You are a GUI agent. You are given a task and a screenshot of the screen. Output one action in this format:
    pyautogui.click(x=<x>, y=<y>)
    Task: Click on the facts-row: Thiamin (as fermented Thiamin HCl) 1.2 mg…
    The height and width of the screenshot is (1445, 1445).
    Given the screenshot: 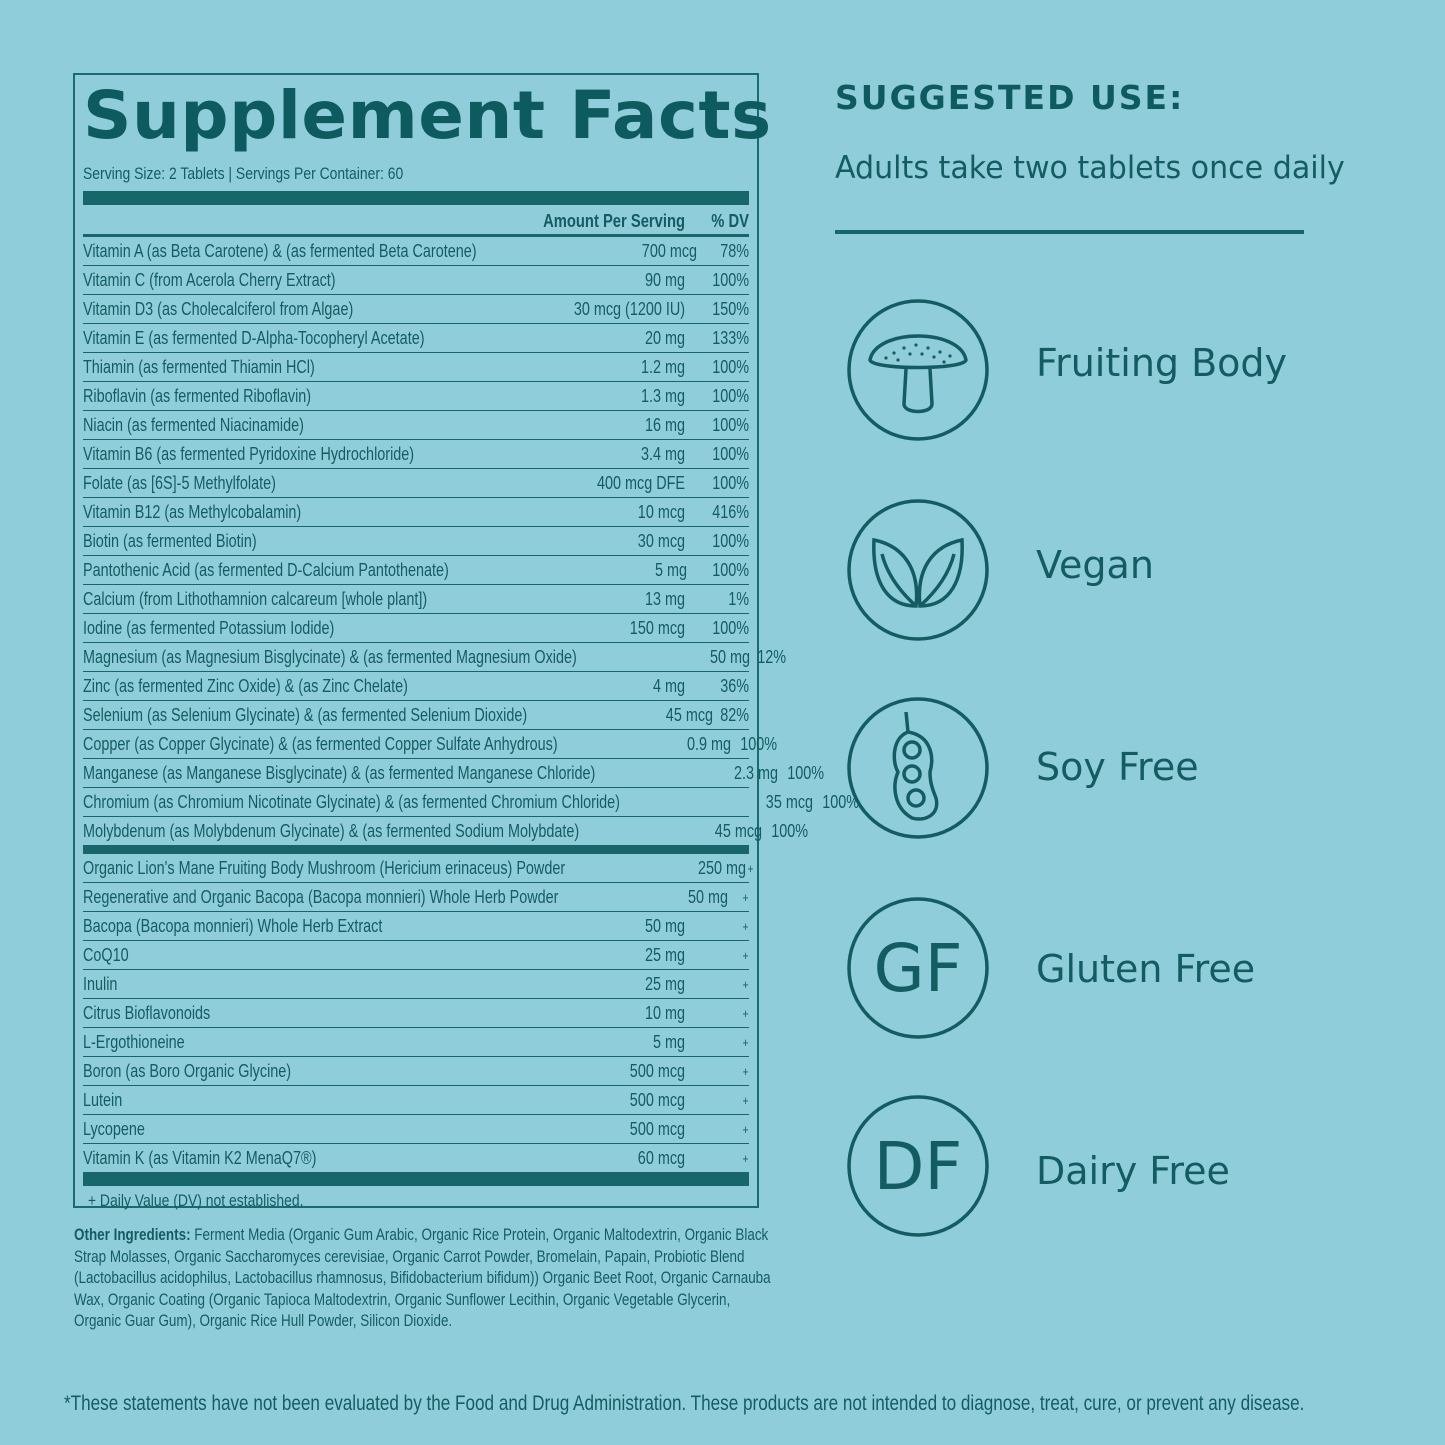 What is the action you would take?
    pyautogui.click(x=416, y=367)
    